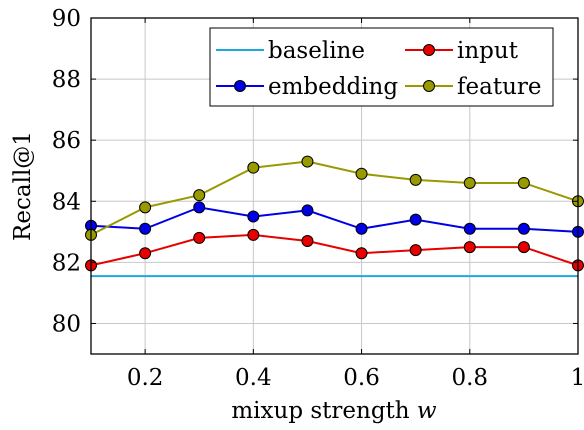  Describe the element at coordinates (361, 378) in the screenshot. I see `x-tick-label: 0.6` at that location.